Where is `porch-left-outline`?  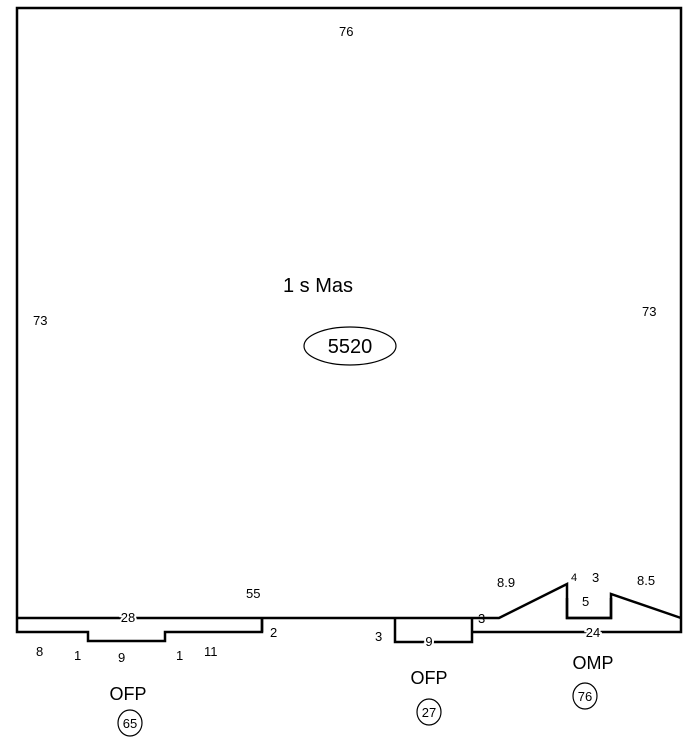
porch-left-outline is located at coordinates (139, 630).